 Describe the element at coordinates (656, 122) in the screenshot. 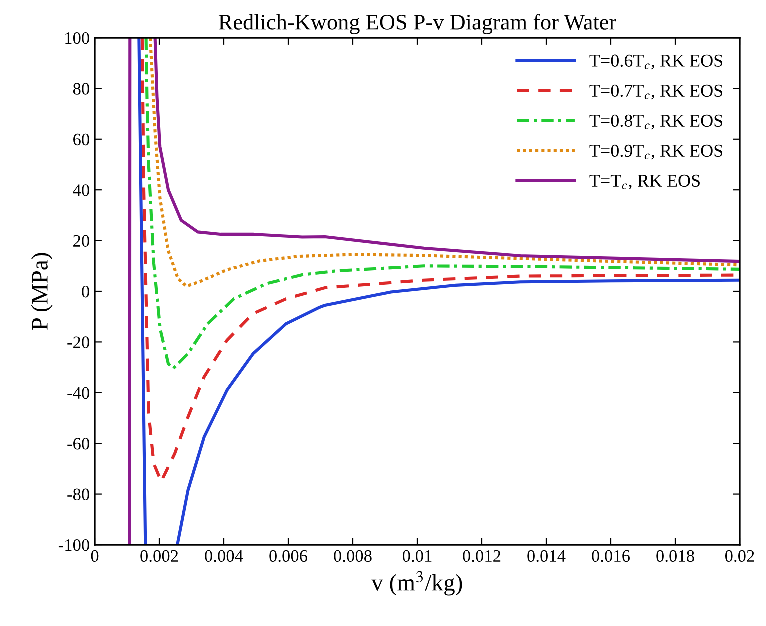

I see `legend-label: T=0.8T$_{c}$, RK EOS` at that location.